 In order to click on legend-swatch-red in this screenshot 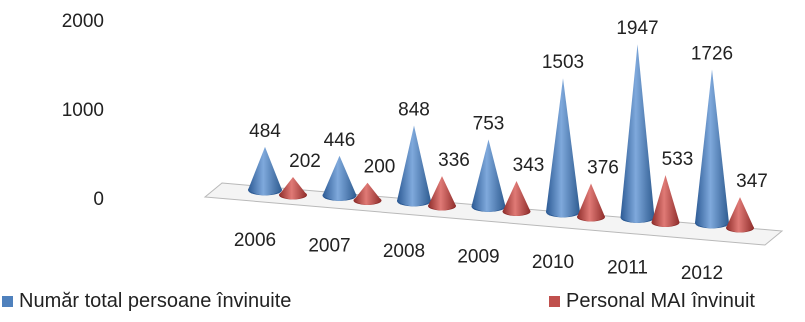, I will do `click(554, 301)`.